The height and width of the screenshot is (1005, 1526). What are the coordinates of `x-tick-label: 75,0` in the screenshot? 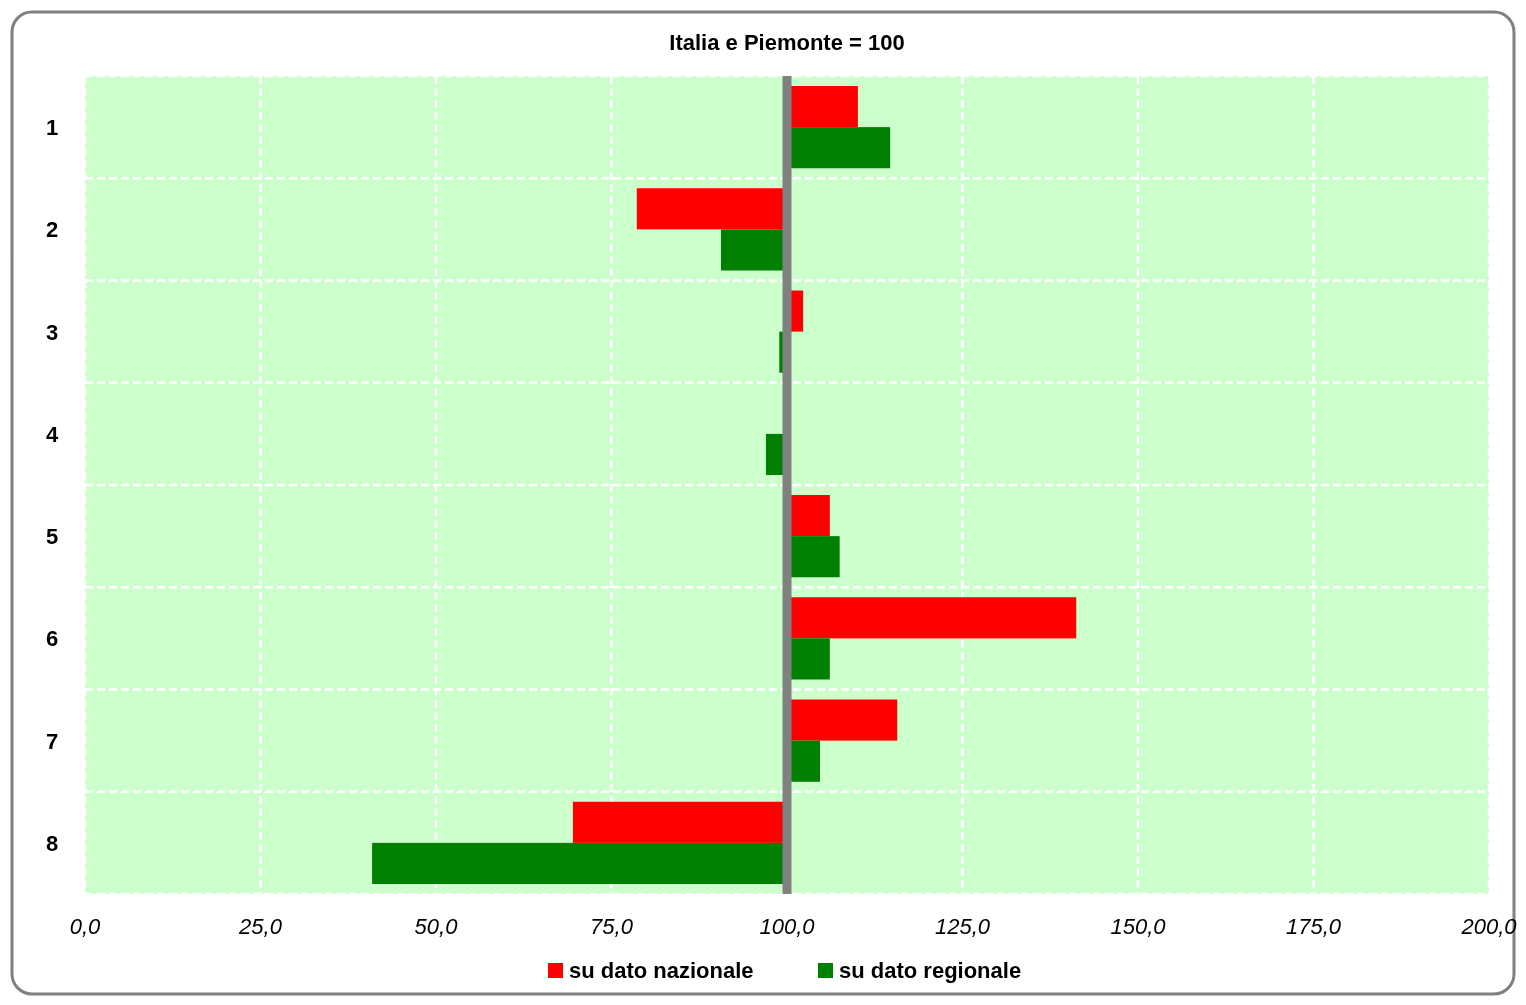 It's located at (612, 926).